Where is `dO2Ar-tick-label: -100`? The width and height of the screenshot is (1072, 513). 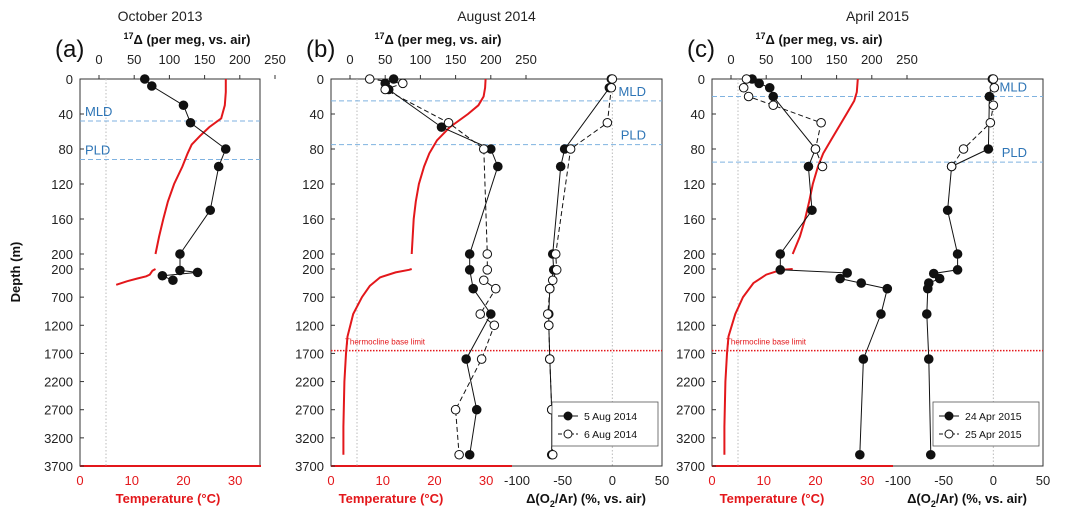
dO2Ar-tick-label: -100 is located at coordinates (898, 480).